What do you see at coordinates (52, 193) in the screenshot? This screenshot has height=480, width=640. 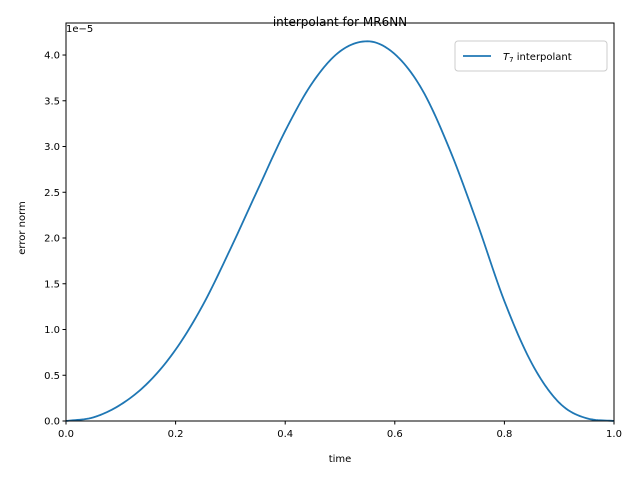 I see `y-tick-label: 2.5` at bounding box center [52, 193].